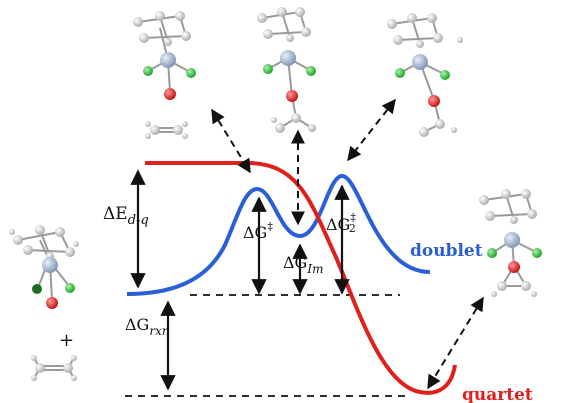 This screenshot has height=403, width=564. What do you see at coordinates (497, 394) in the screenshot?
I see `label-quartet: quartet` at bounding box center [497, 394].